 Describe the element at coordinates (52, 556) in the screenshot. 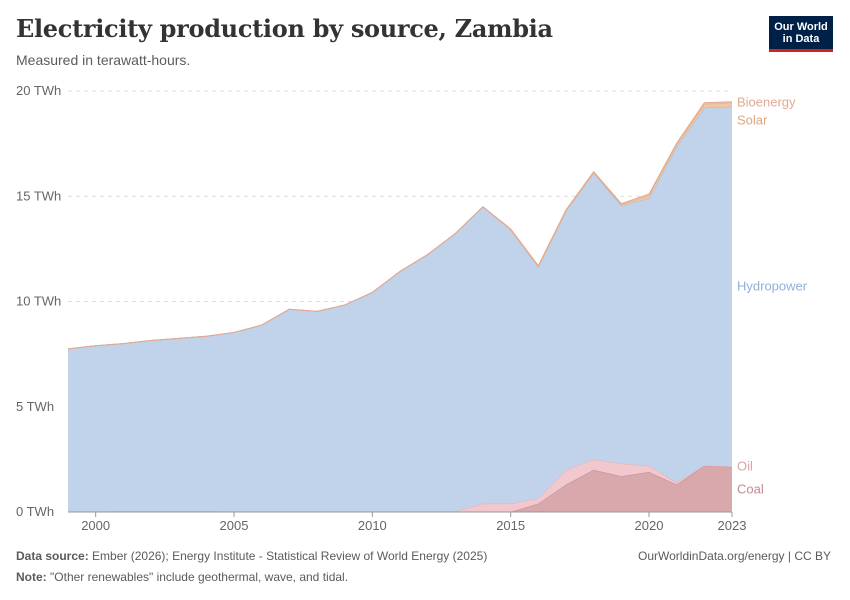

I see `source-label: Data source:` at that location.